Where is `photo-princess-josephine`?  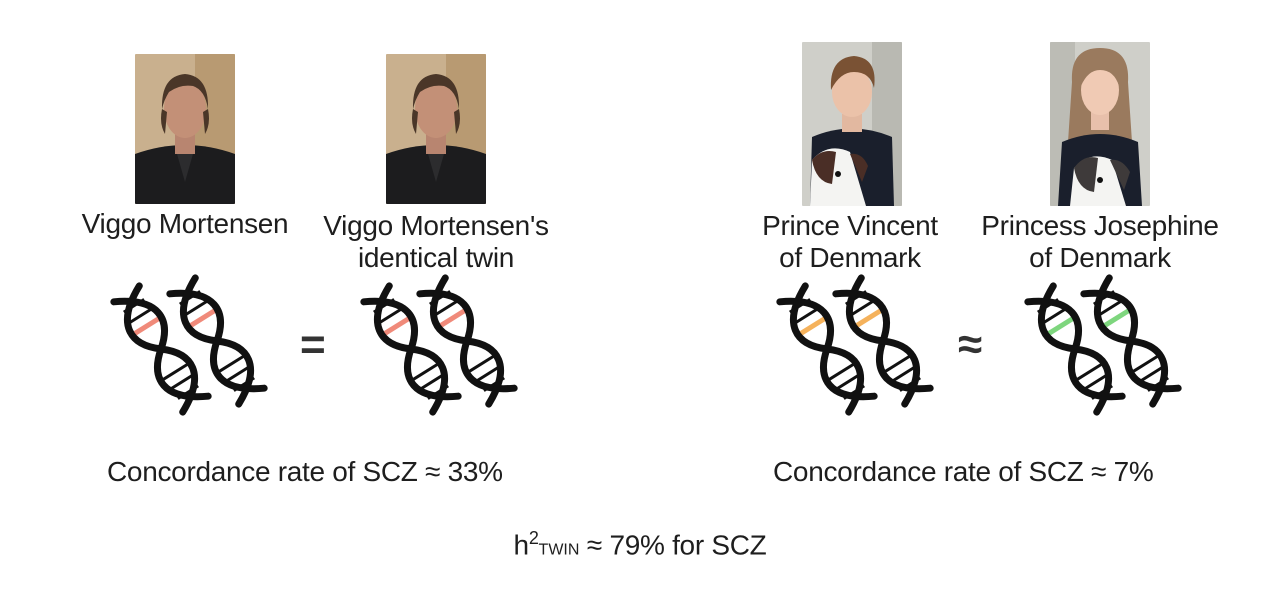
photo-princess-josephine is located at coordinates (1100, 124).